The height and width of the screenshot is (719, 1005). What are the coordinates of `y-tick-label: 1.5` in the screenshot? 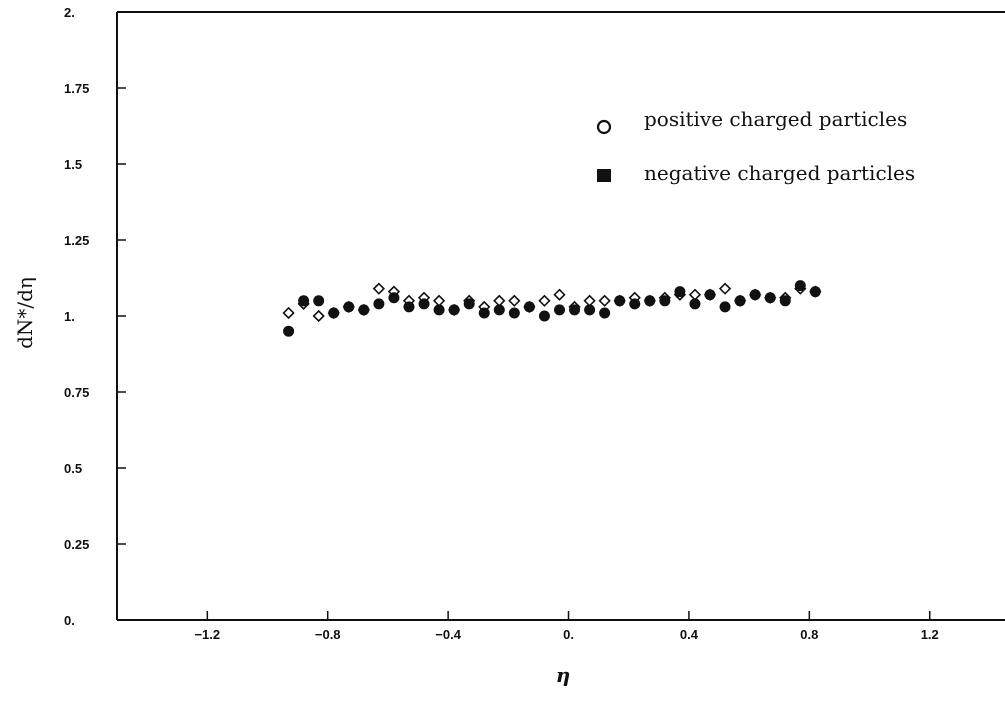 It's located at (73, 164).